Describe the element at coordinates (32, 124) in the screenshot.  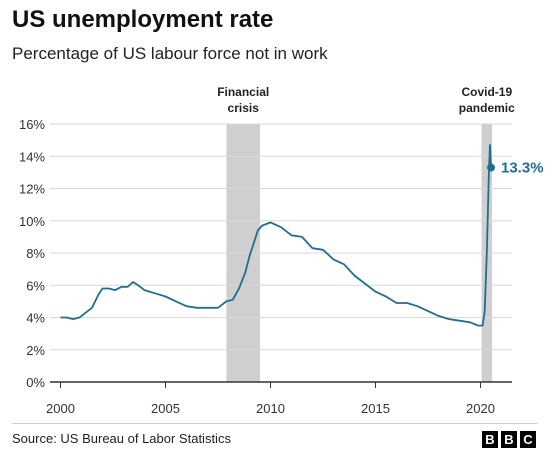
I see `y-tick-label: 16%` at that location.